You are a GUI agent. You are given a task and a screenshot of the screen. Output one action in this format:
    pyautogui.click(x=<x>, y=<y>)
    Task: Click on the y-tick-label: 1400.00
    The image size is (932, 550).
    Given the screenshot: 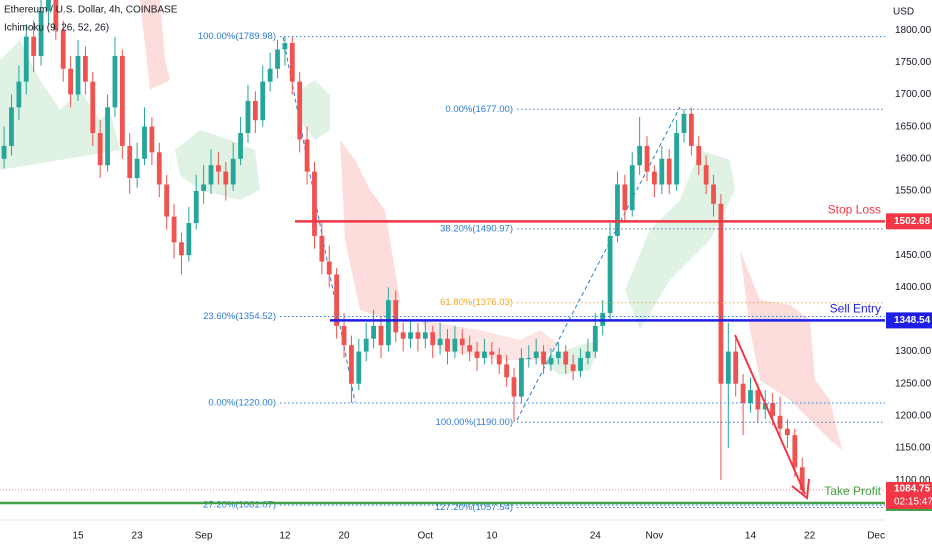 What is the action you would take?
    pyautogui.click(x=913, y=287)
    